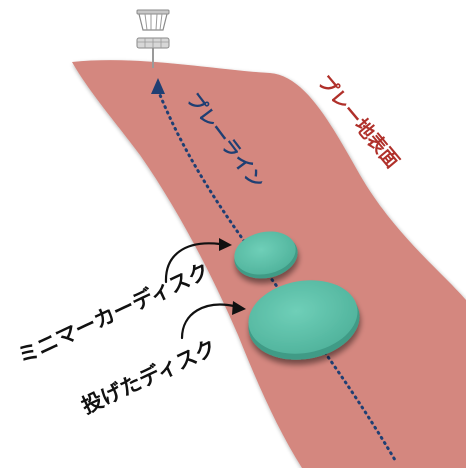 The height and width of the screenshot is (472, 466). I want to click on thrown-disc, so click(304, 320).